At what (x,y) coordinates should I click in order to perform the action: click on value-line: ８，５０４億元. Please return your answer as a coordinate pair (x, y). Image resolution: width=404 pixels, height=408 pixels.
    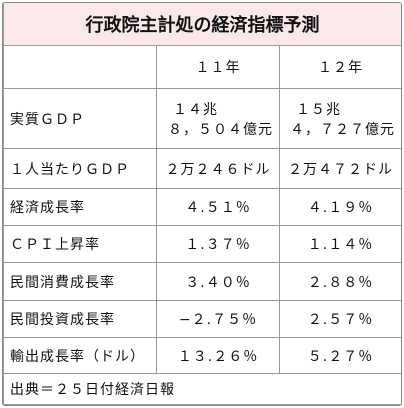
    Looking at the image, I should click on (220, 129).